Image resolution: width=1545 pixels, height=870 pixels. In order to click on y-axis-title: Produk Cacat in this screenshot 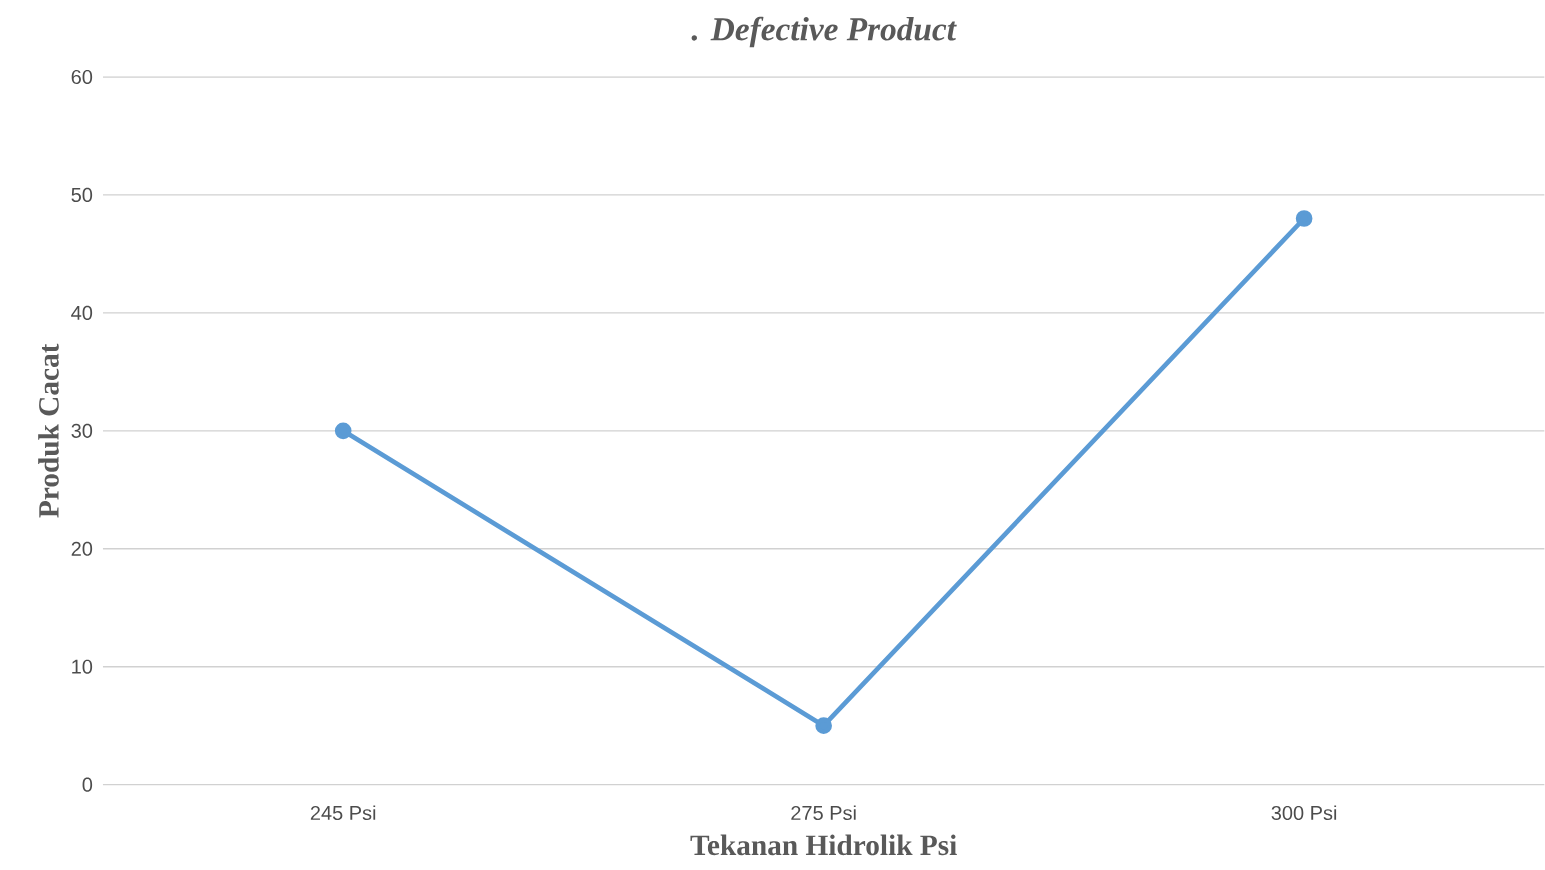, I will do `click(48, 430)`.